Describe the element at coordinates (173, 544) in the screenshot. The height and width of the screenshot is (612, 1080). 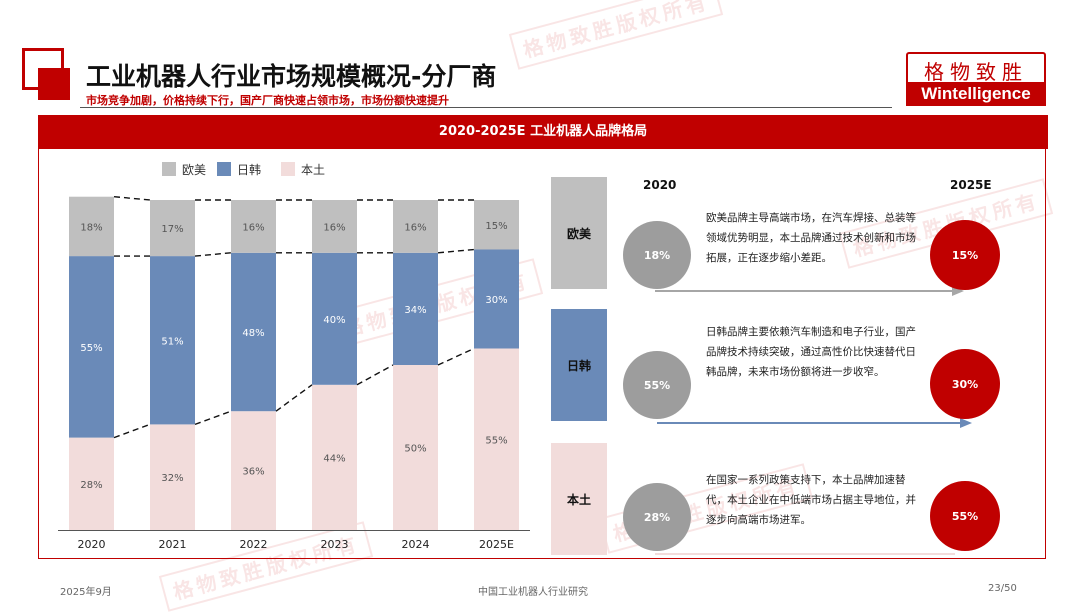
I see `x-tick-label: 2021` at that location.